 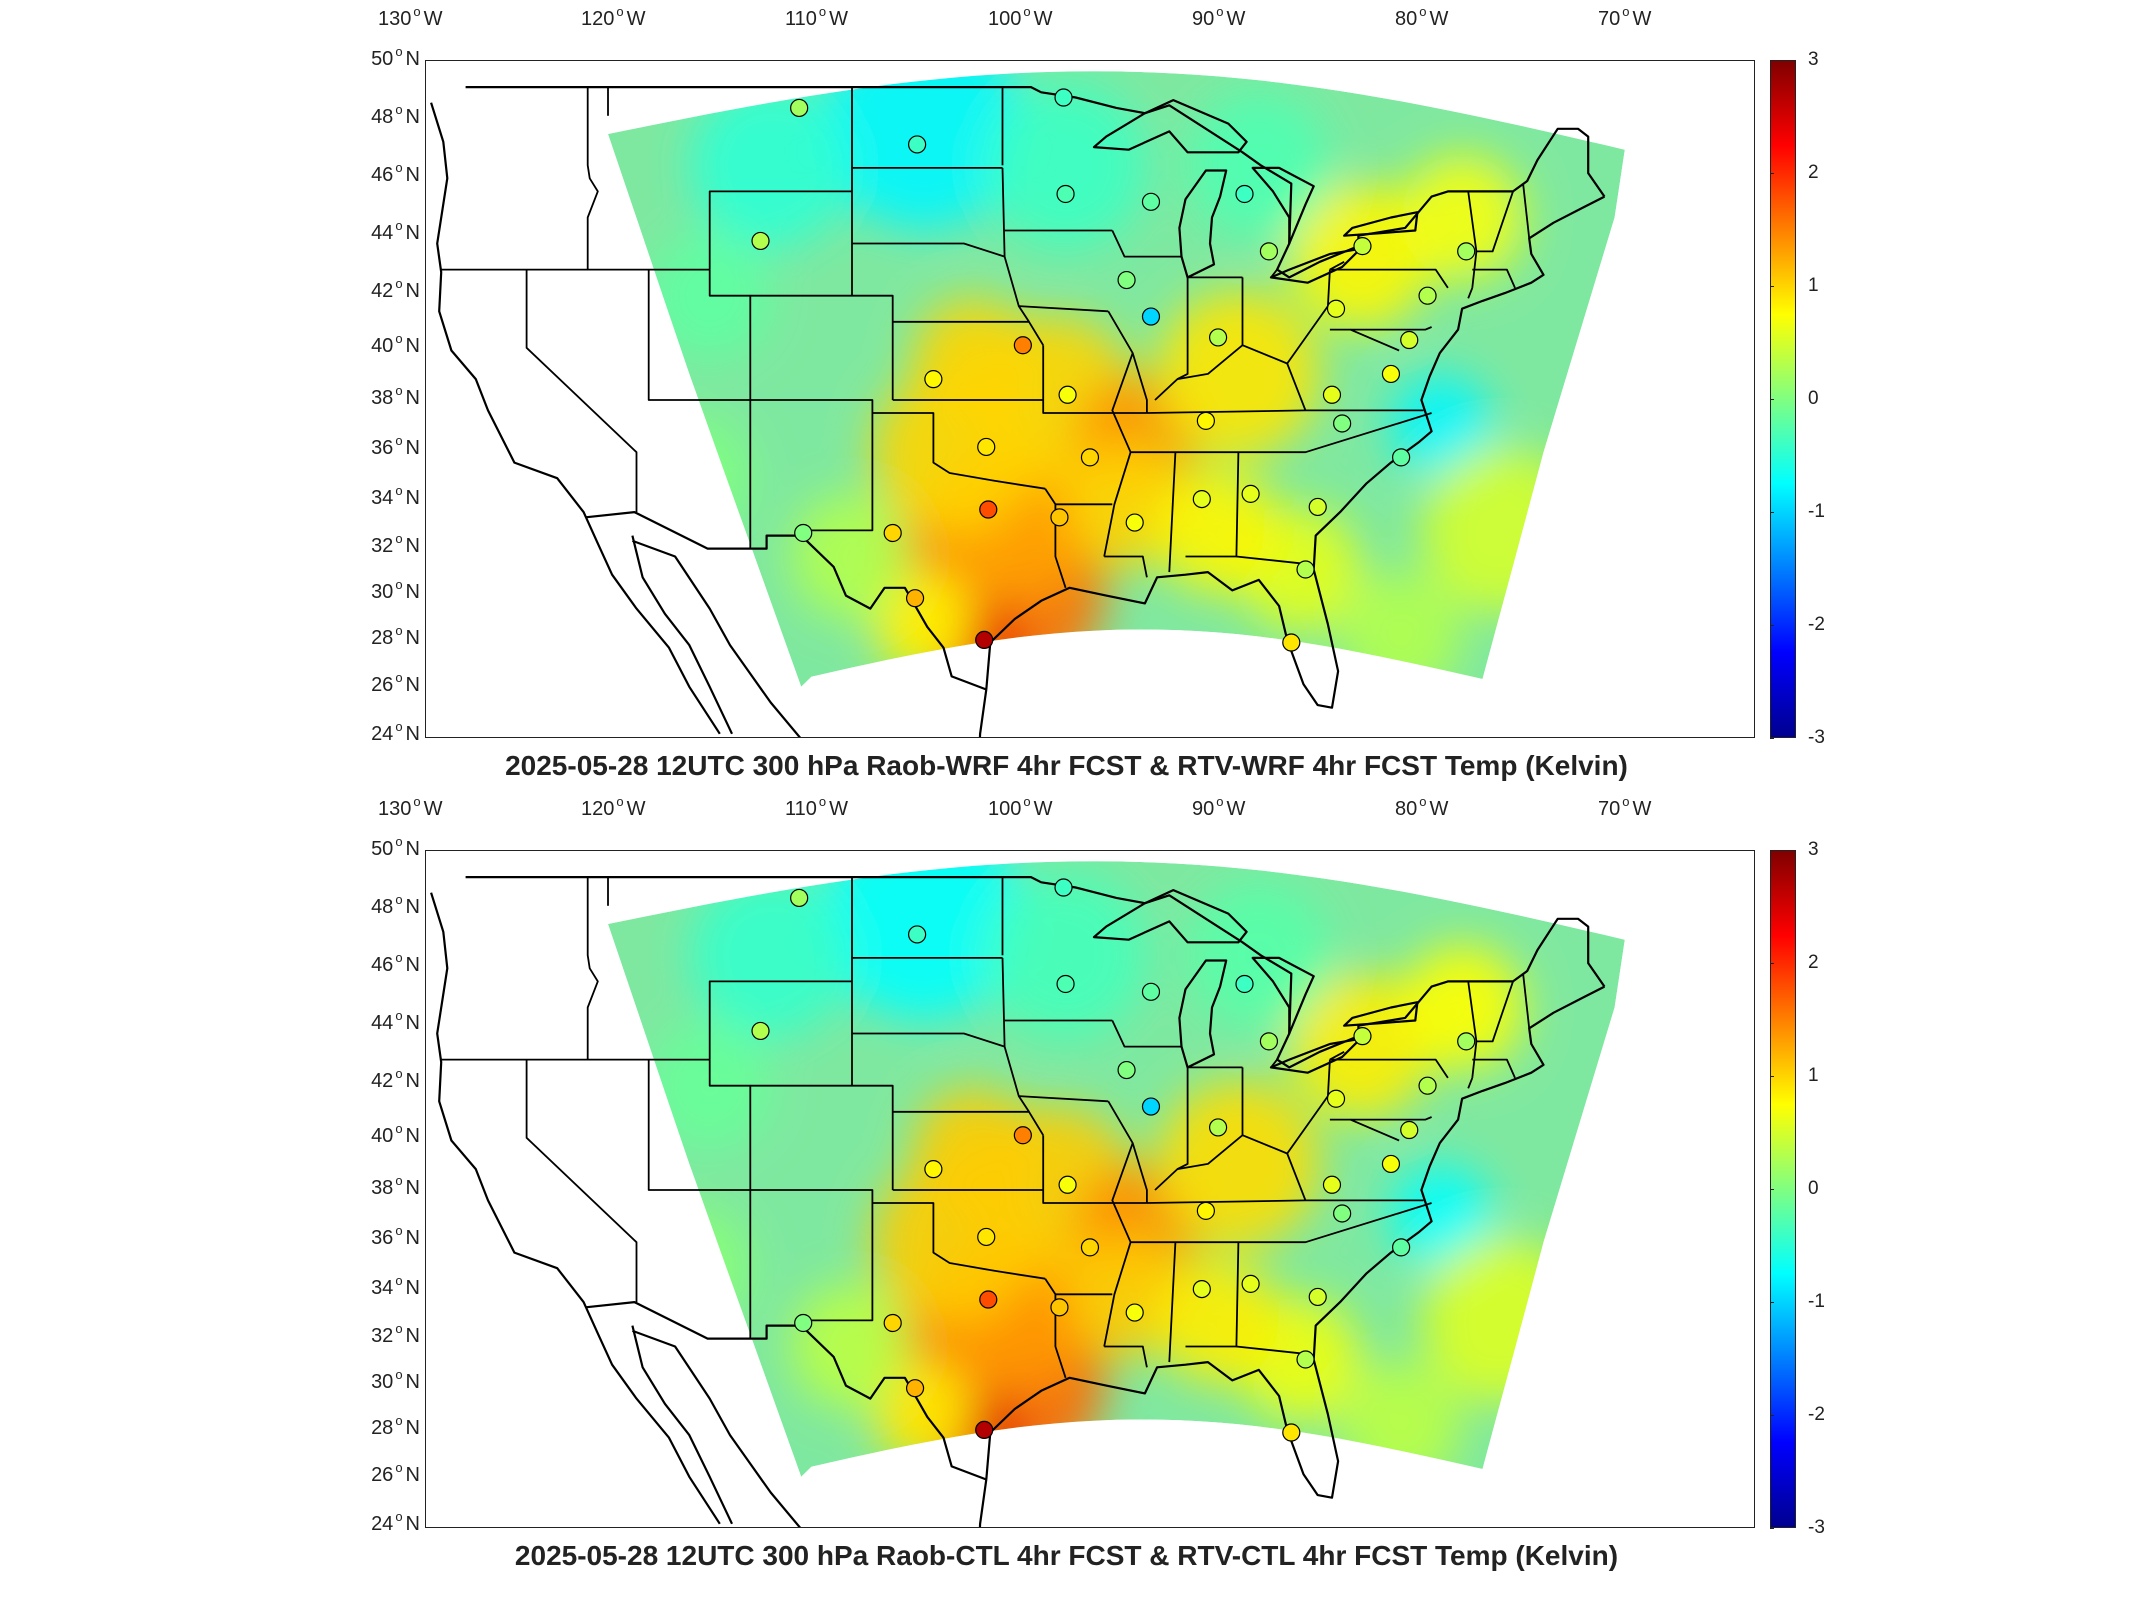 I want to click on longitude-label: 130 o W, so click(x=410, y=807).